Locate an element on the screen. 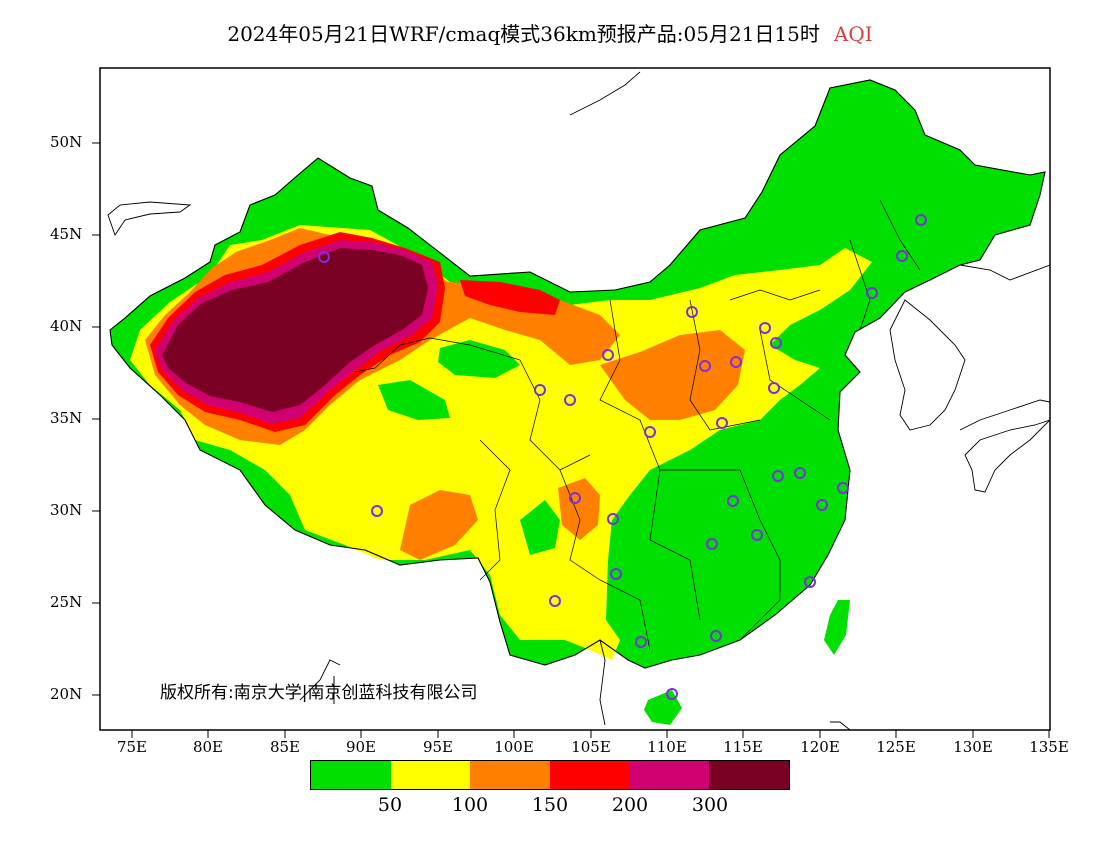  legend-swatch-good is located at coordinates (351, 775).